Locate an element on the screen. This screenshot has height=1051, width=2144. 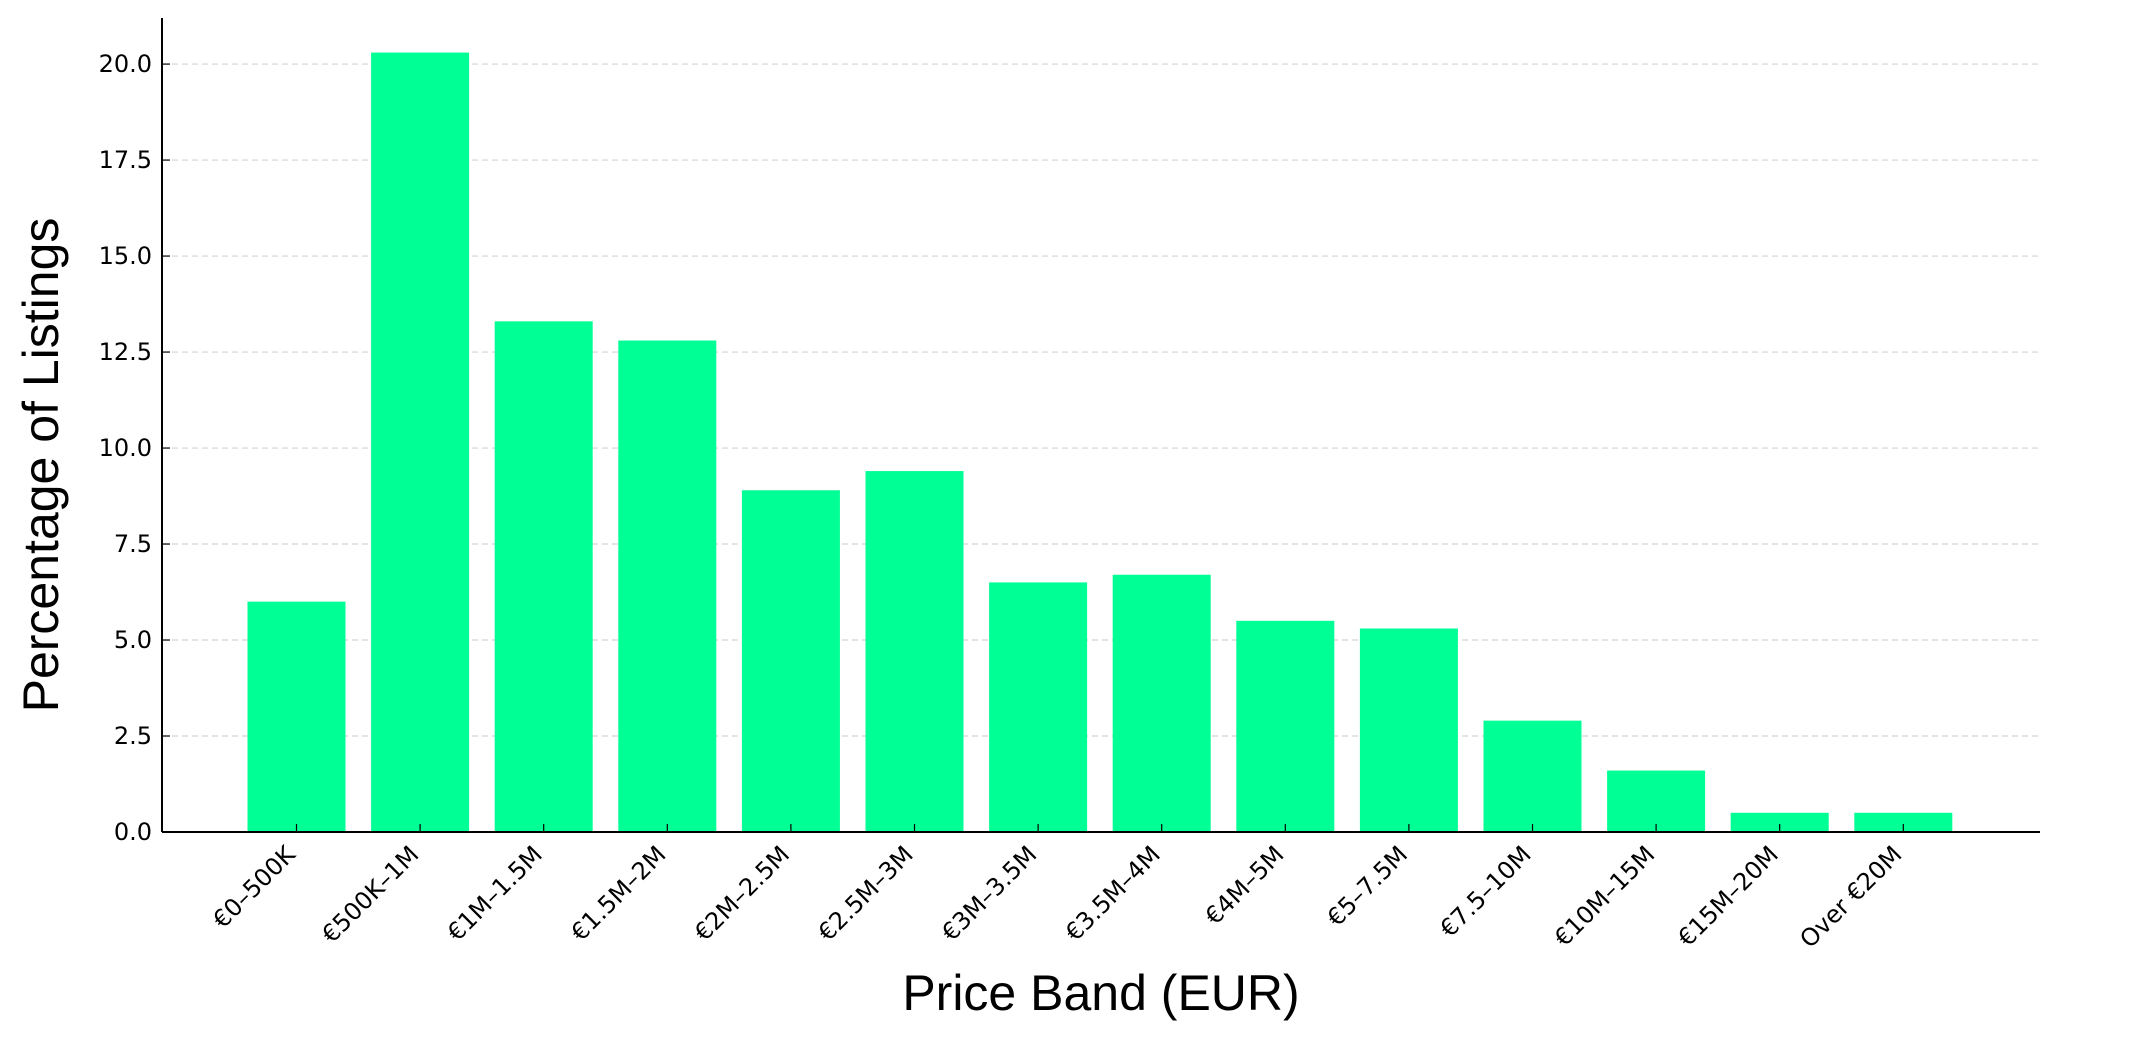
x-axis-title: Price Band (EUR) is located at coordinates (1100, 993).